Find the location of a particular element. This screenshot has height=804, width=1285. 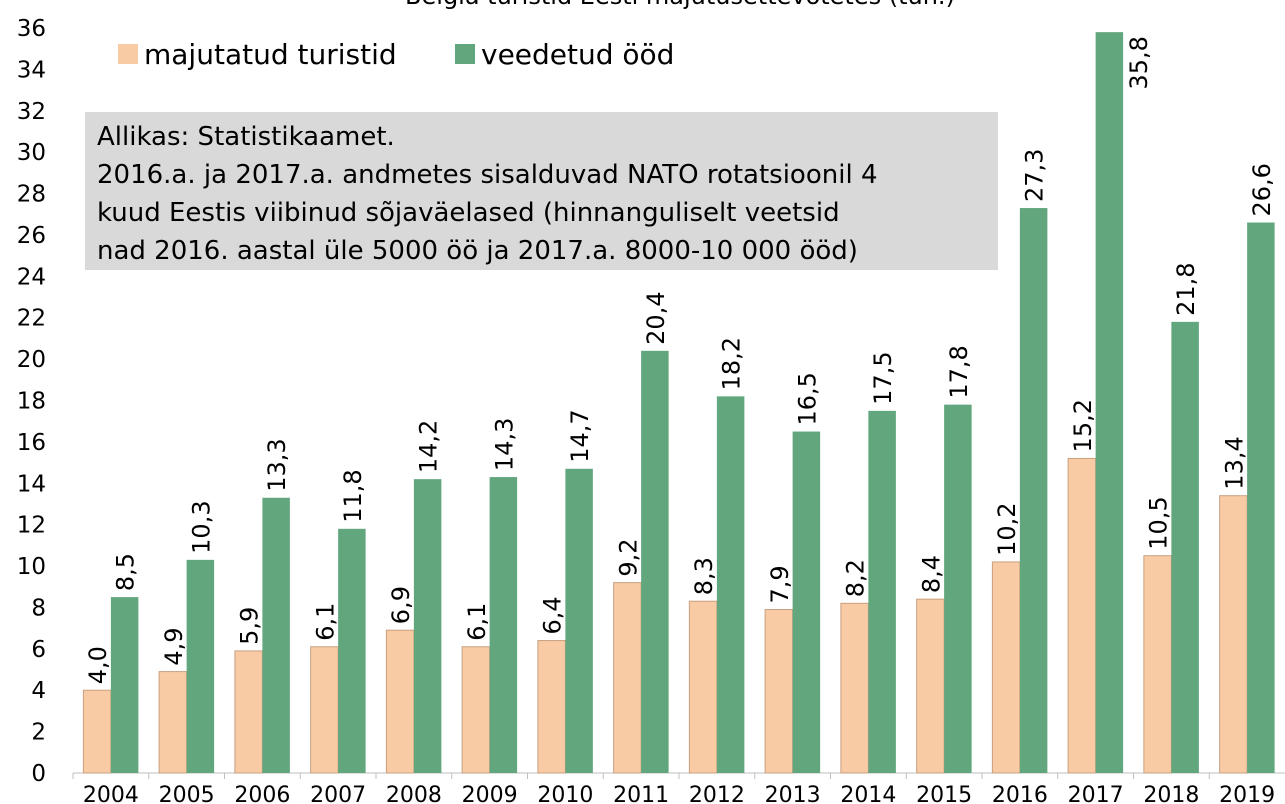

y-tick-label: 2 is located at coordinates (38, 733).